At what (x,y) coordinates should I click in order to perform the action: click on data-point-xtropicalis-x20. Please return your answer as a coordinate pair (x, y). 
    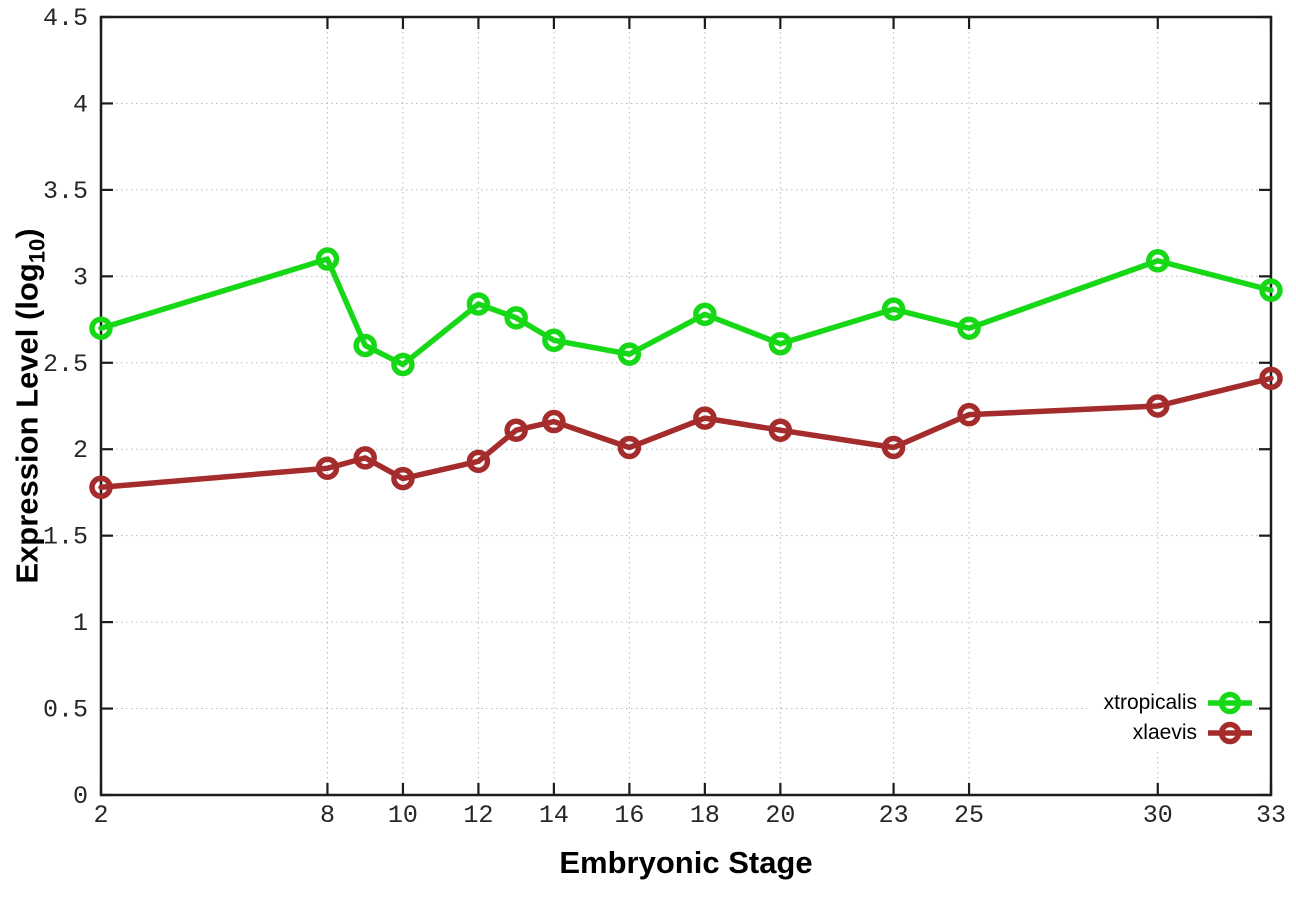
    Looking at the image, I should click on (780, 344).